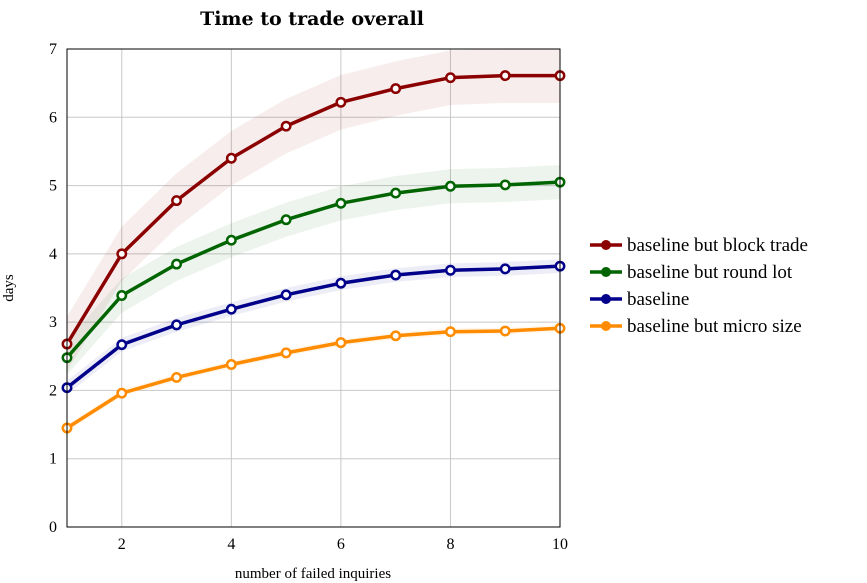 The height and width of the screenshot is (583, 867). I want to click on legend-item: baseline but round lot, so click(691, 272).